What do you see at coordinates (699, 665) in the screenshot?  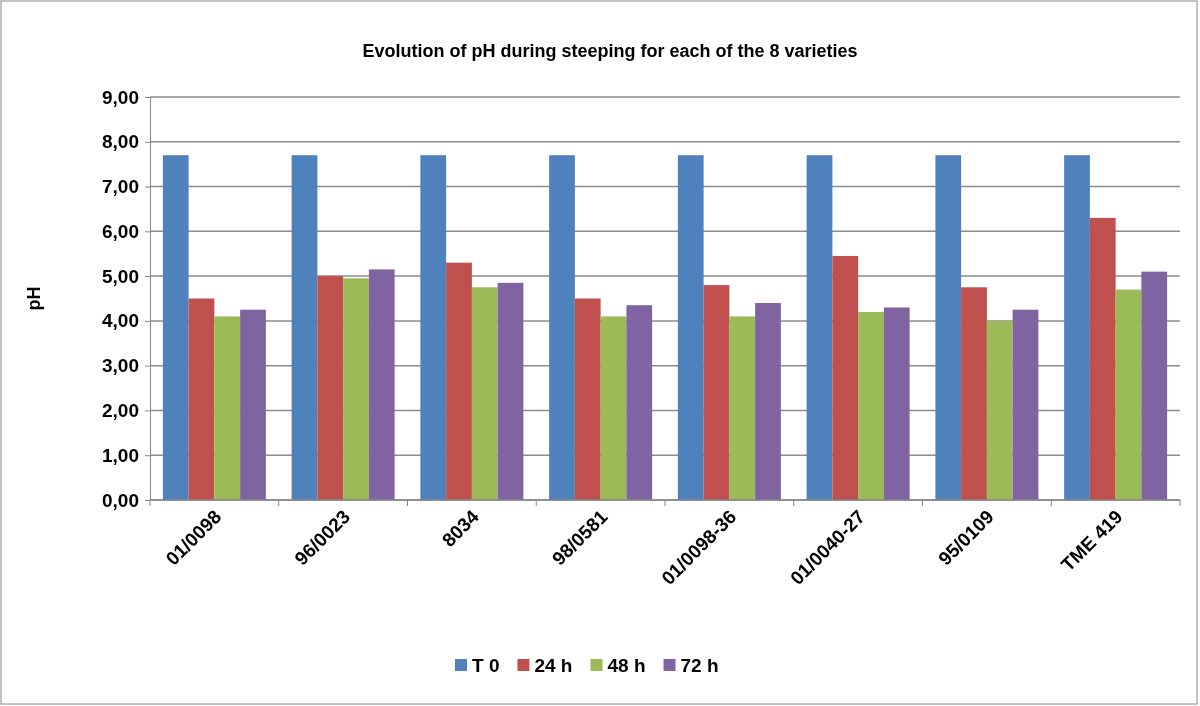 I see `legend-label: 72 h` at bounding box center [699, 665].